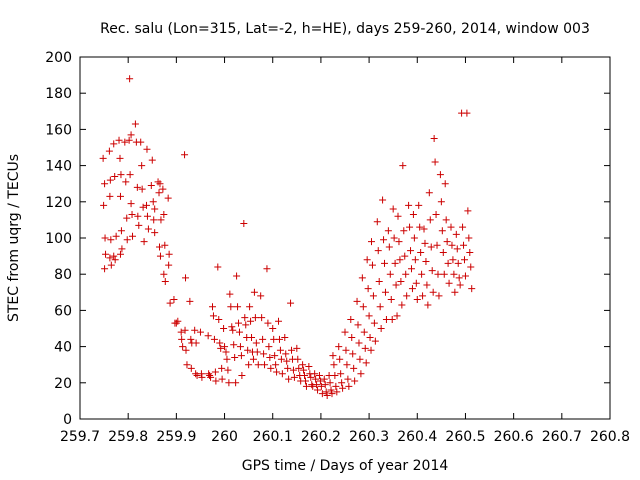 The height and width of the screenshot is (480, 640). I want to click on x-axis-label: GPS time / Days of year 2014, so click(345, 466).